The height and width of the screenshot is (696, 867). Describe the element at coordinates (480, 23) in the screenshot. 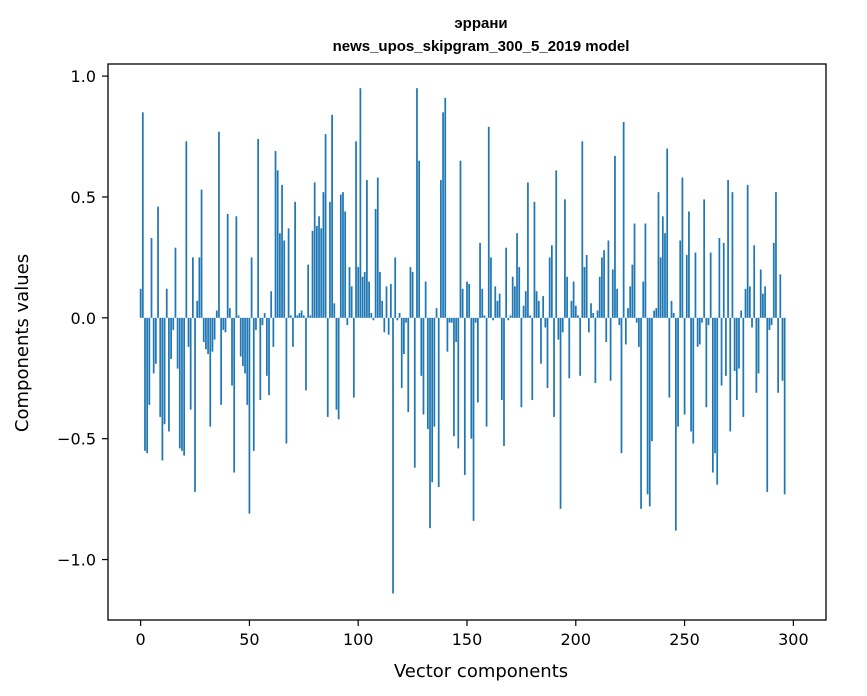

I see `chart-title: эррани` at that location.